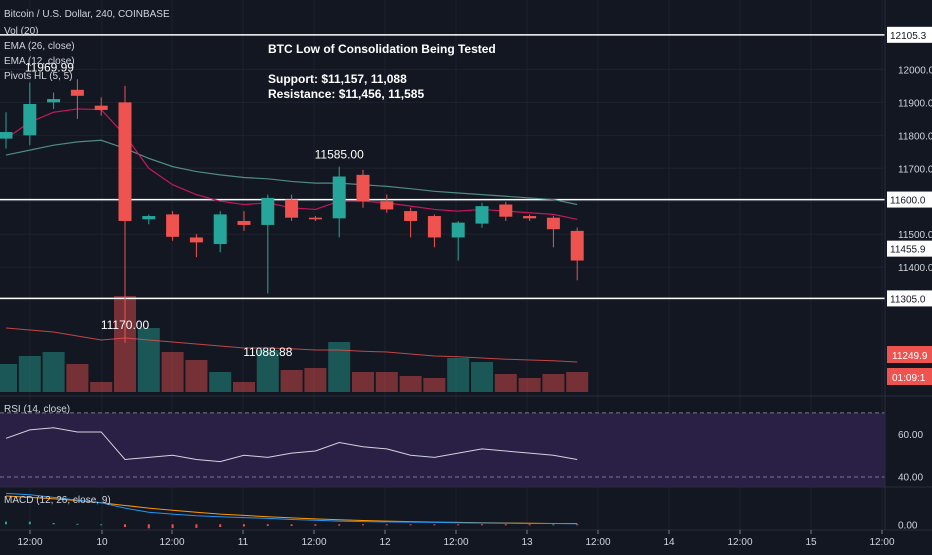 The width and height of the screenshot is (932, 555). What do you see at coordinates (243, 542) in the screenshot?
I see `time-tick-label: 11` at bounding box center [243, 542].